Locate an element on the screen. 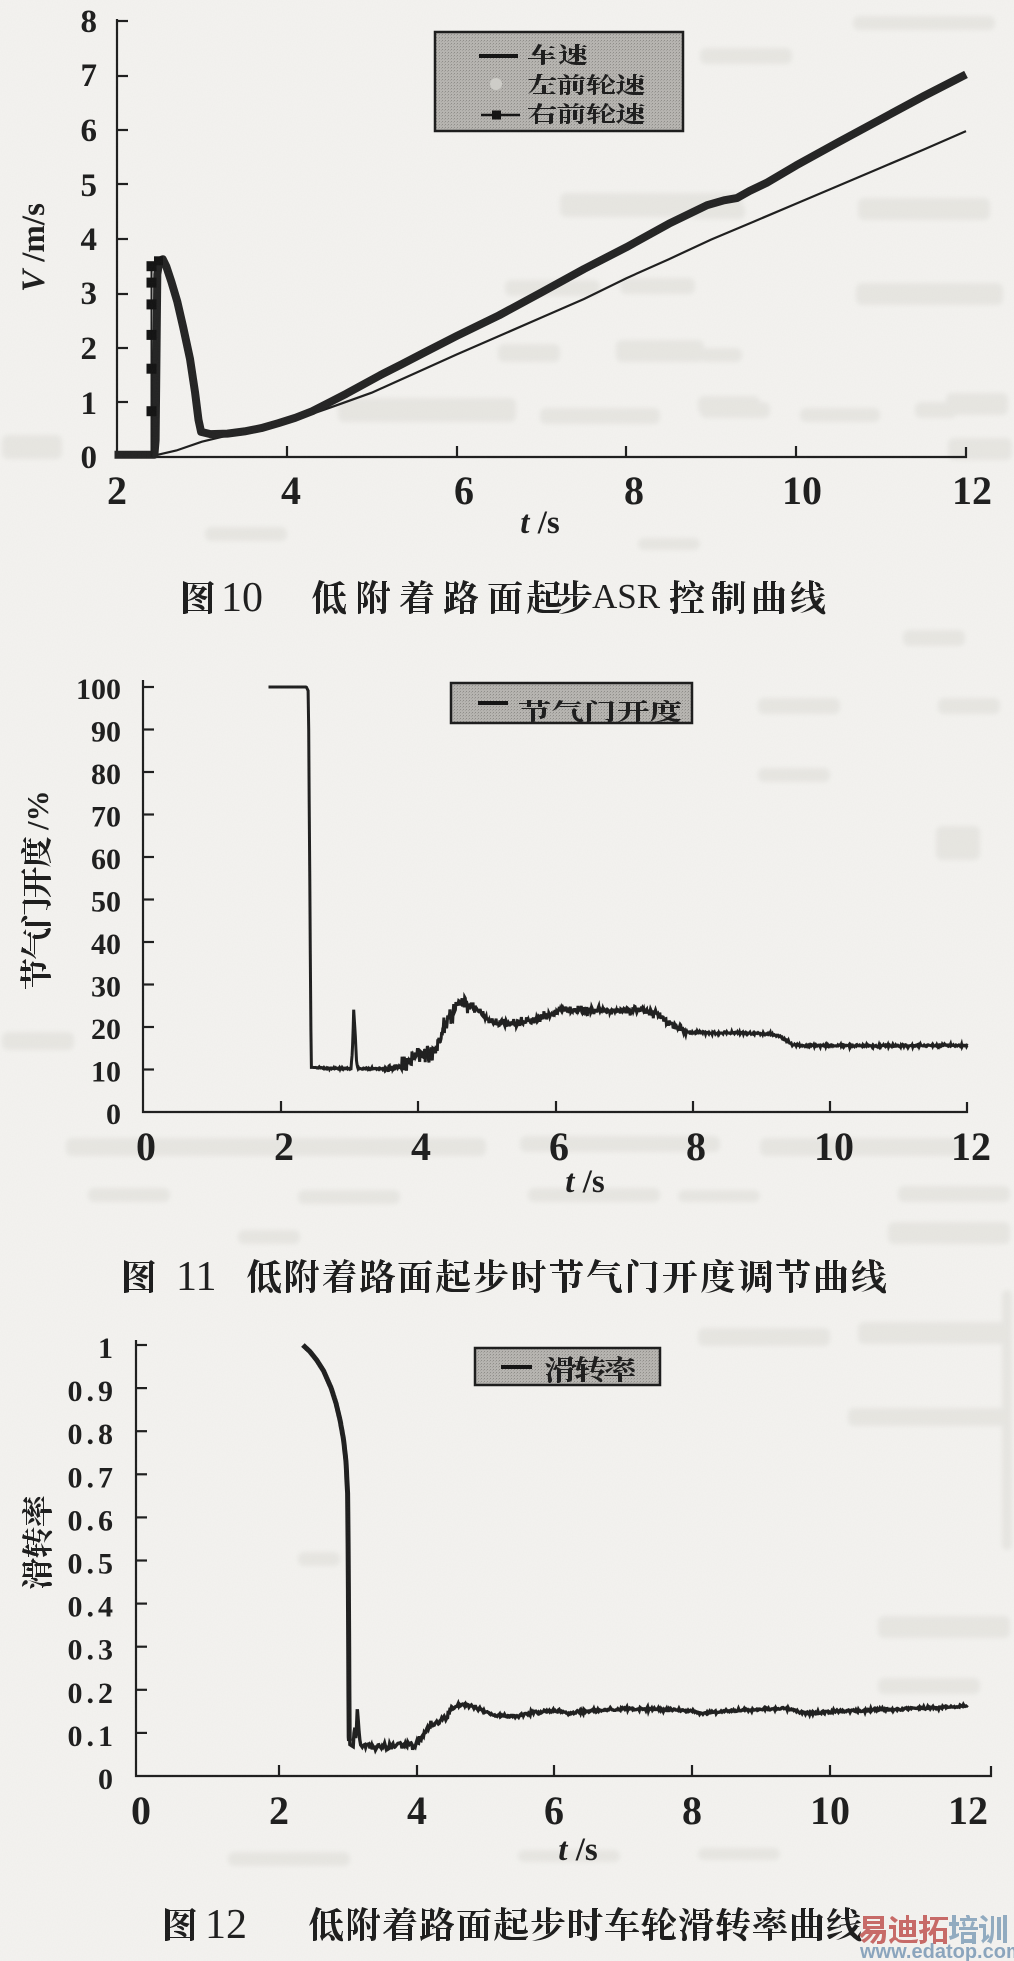  svg-text: 50 is located at coordinates (106, 902).